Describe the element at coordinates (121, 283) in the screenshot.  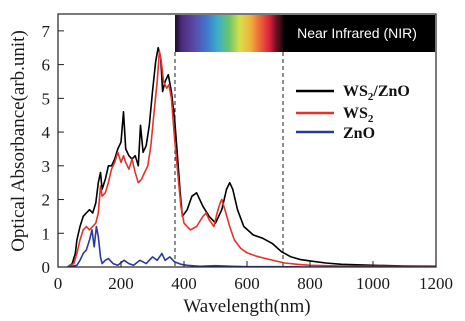
I see `x-tick-label: 200` at that location.